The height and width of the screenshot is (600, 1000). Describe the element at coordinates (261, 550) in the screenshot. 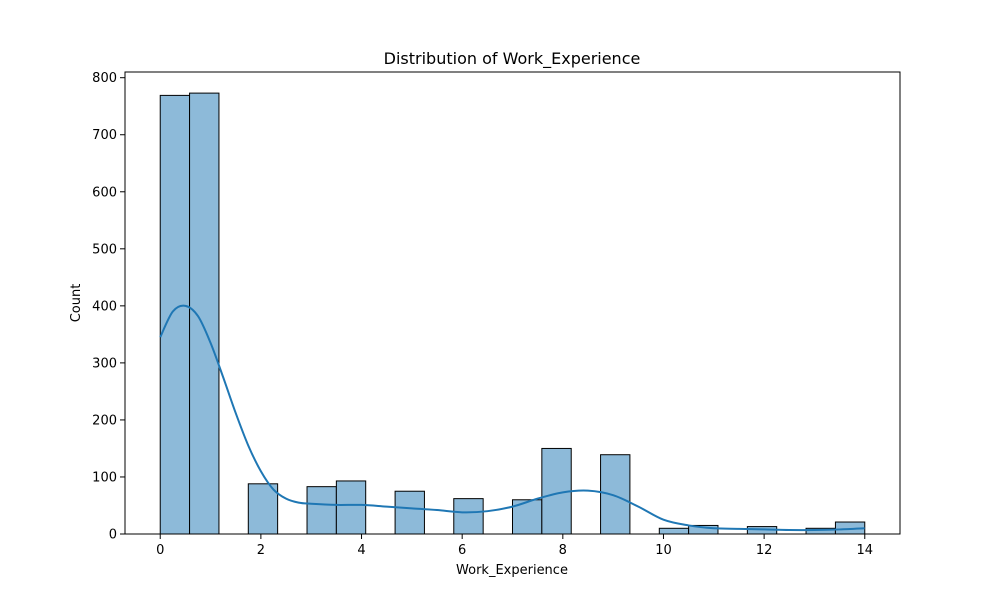

I see `x-tick-label: 2` at that location.